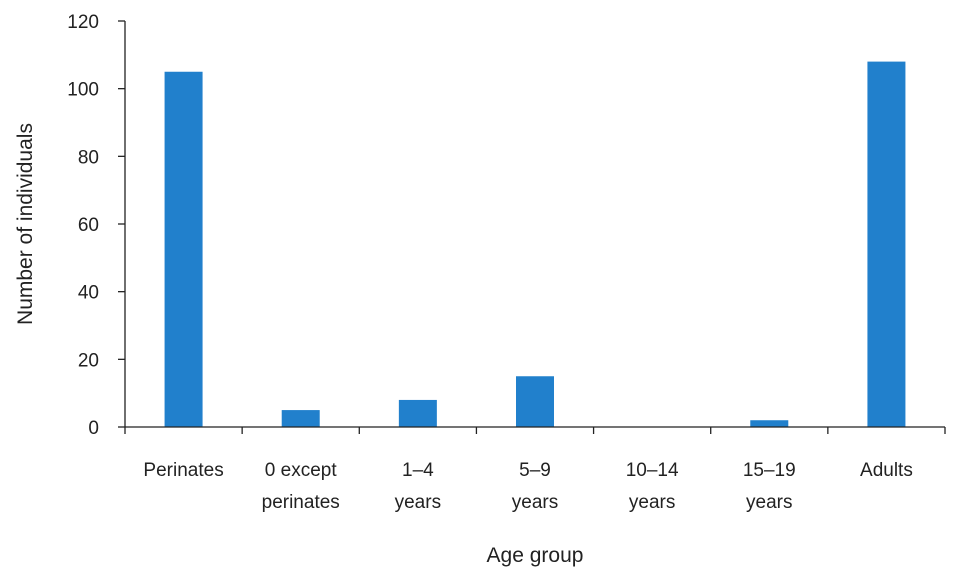  What do you see at coordinates (183, 470) in the screenshot?
I see `x-category-label: Perinates` at bounding box center [183, 470].